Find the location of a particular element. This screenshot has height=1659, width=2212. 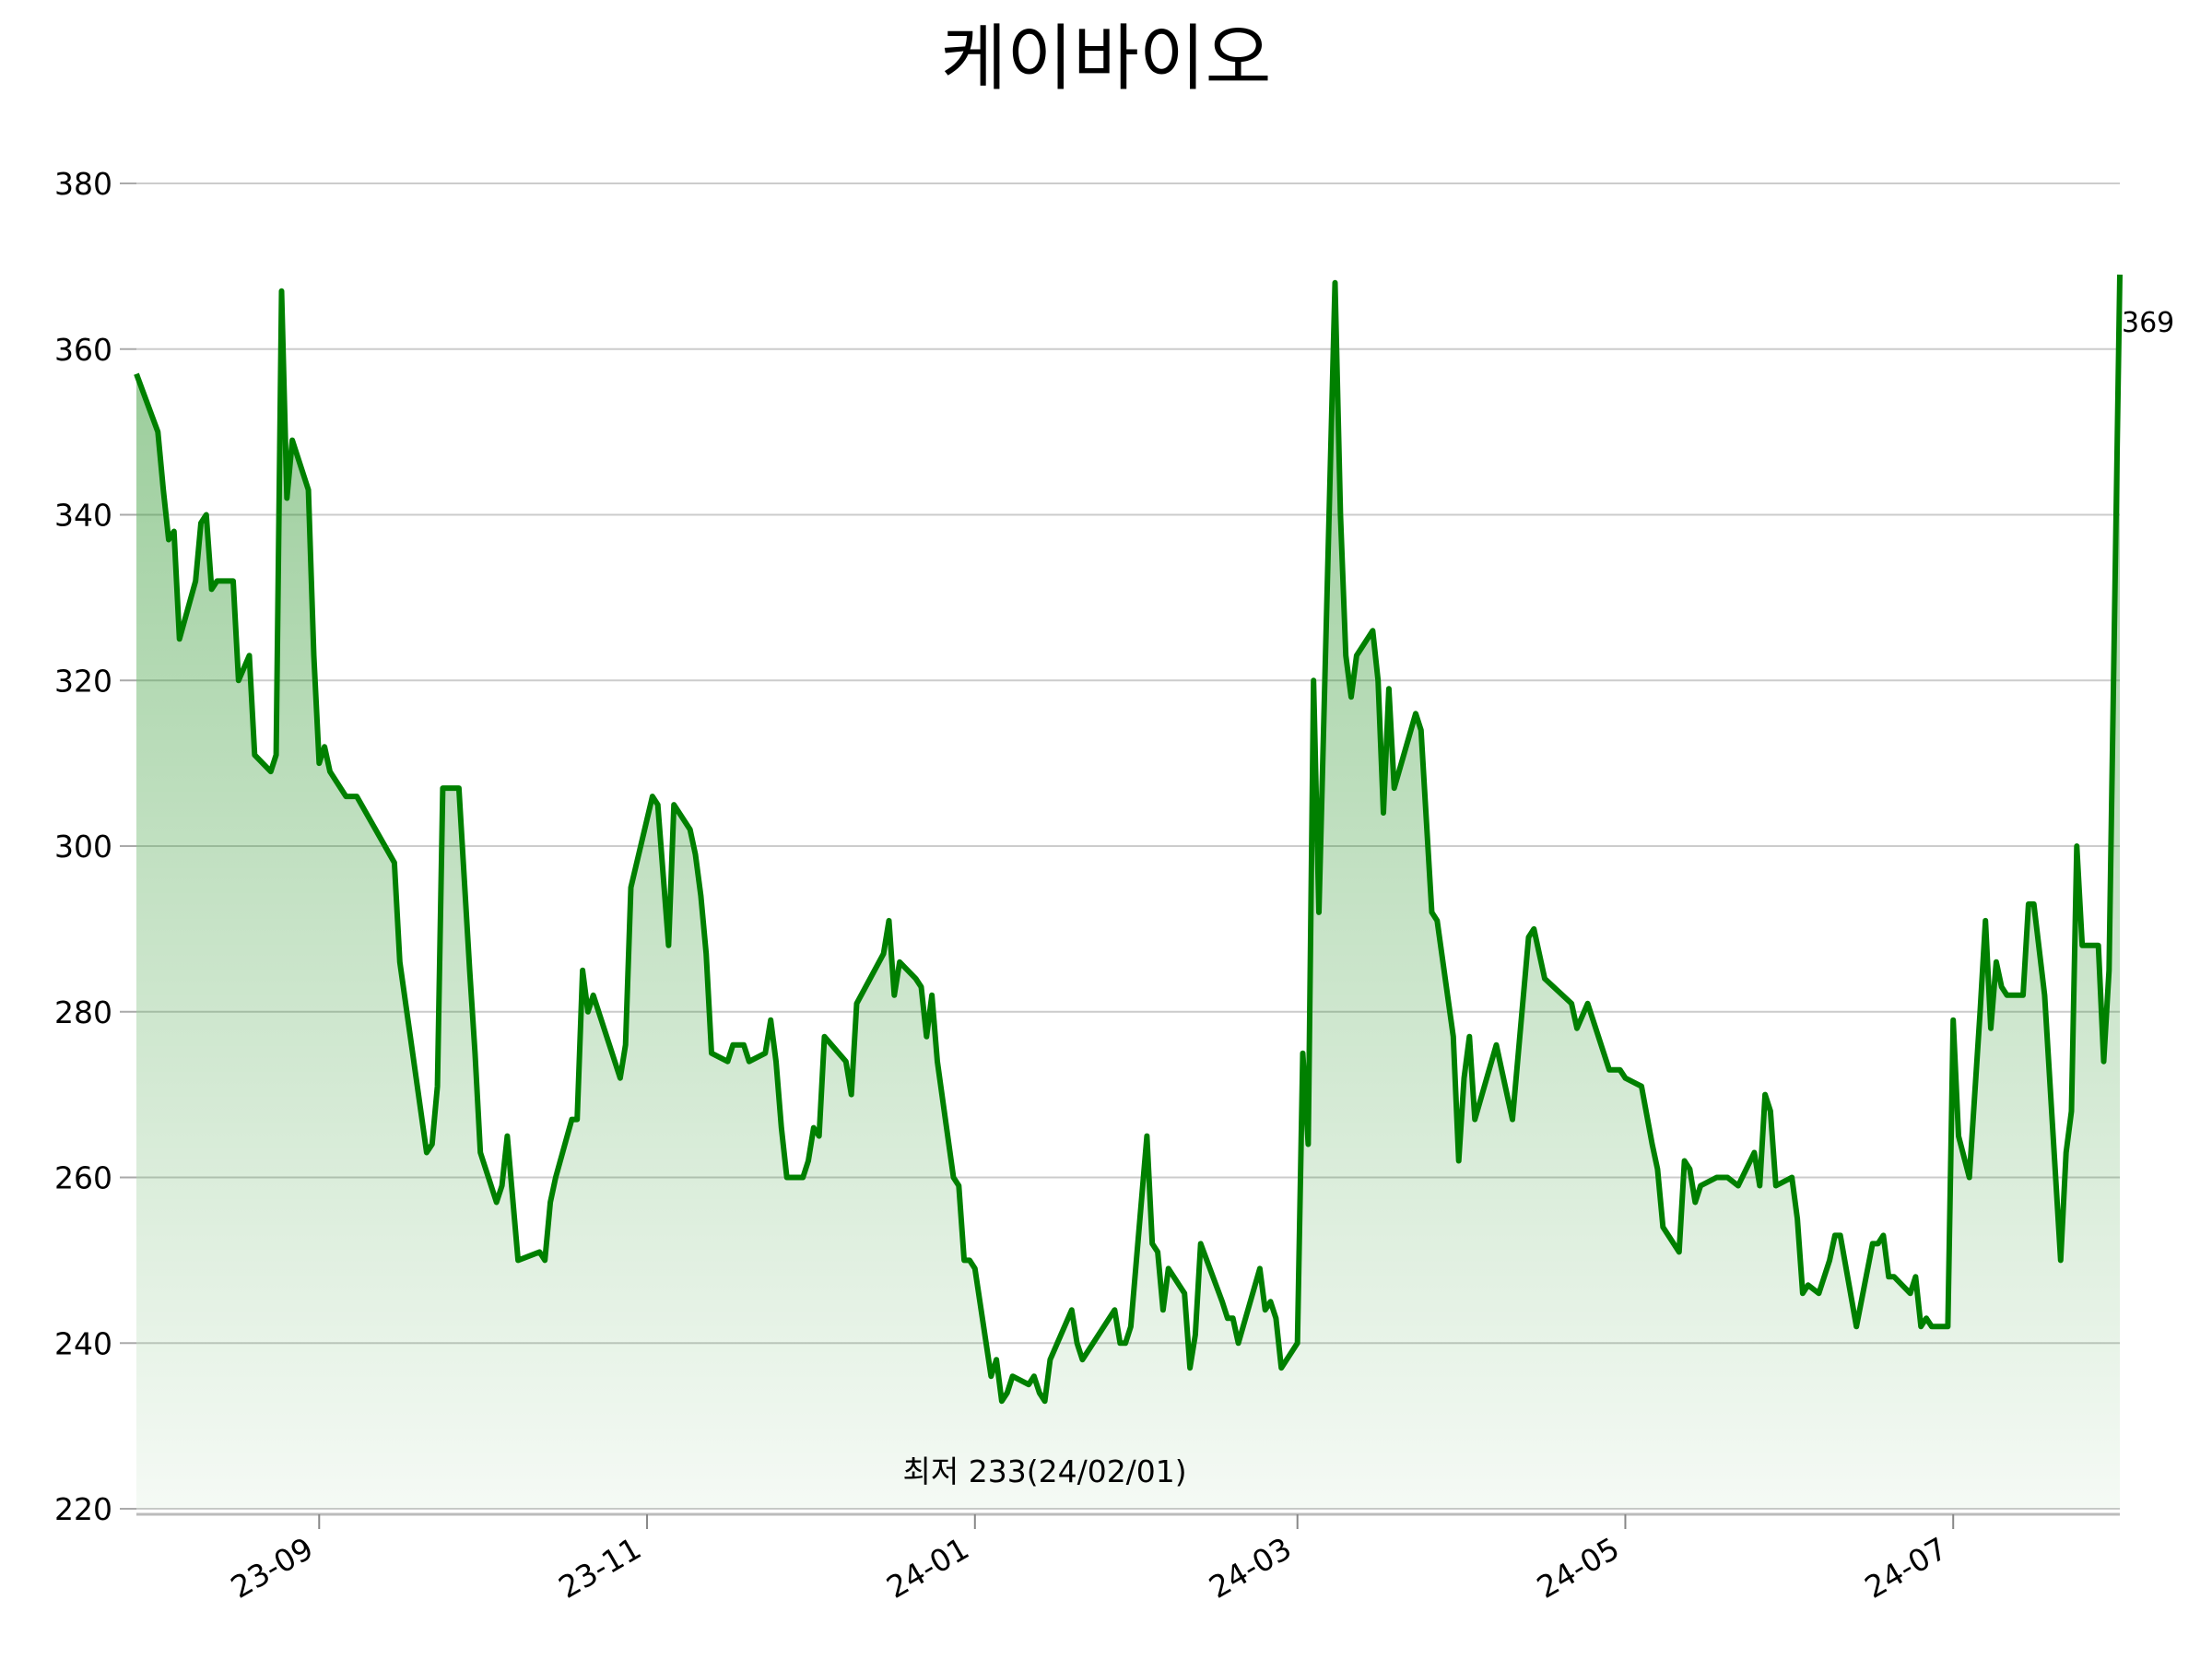

y-tick-label: 240 is located at coordinates (83, 1343).